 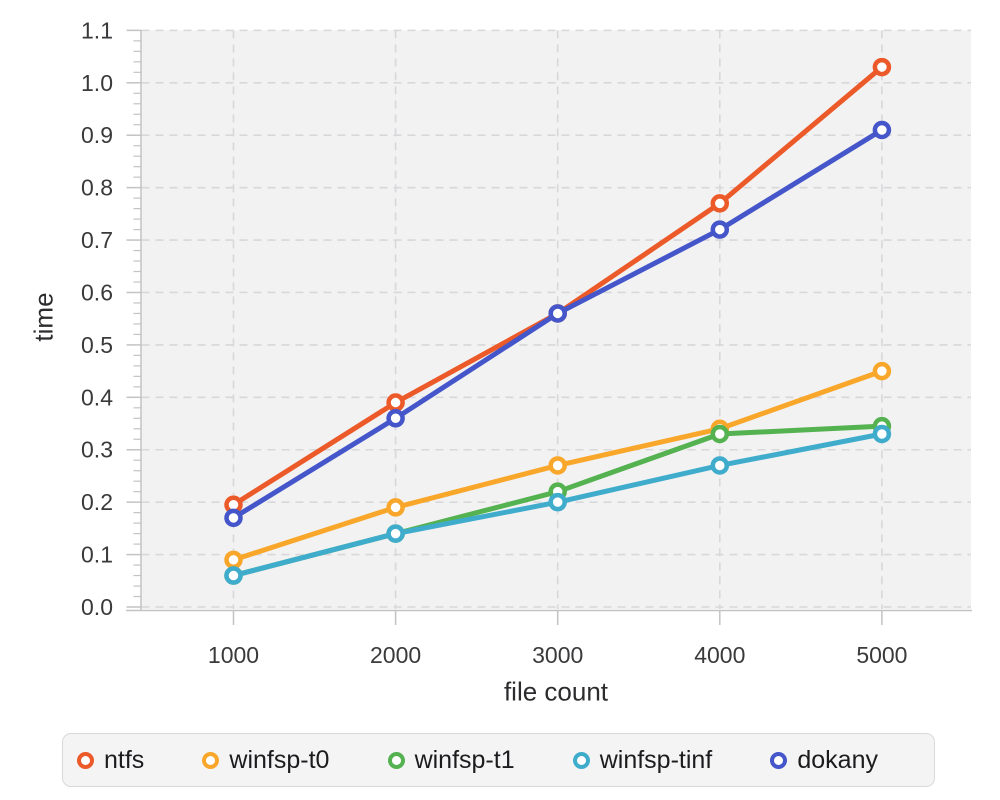 What do you see at coordinates (97, 450) in the screenshot?
I see `y-tick-label: 0.3` at bounding box center [97, 450].